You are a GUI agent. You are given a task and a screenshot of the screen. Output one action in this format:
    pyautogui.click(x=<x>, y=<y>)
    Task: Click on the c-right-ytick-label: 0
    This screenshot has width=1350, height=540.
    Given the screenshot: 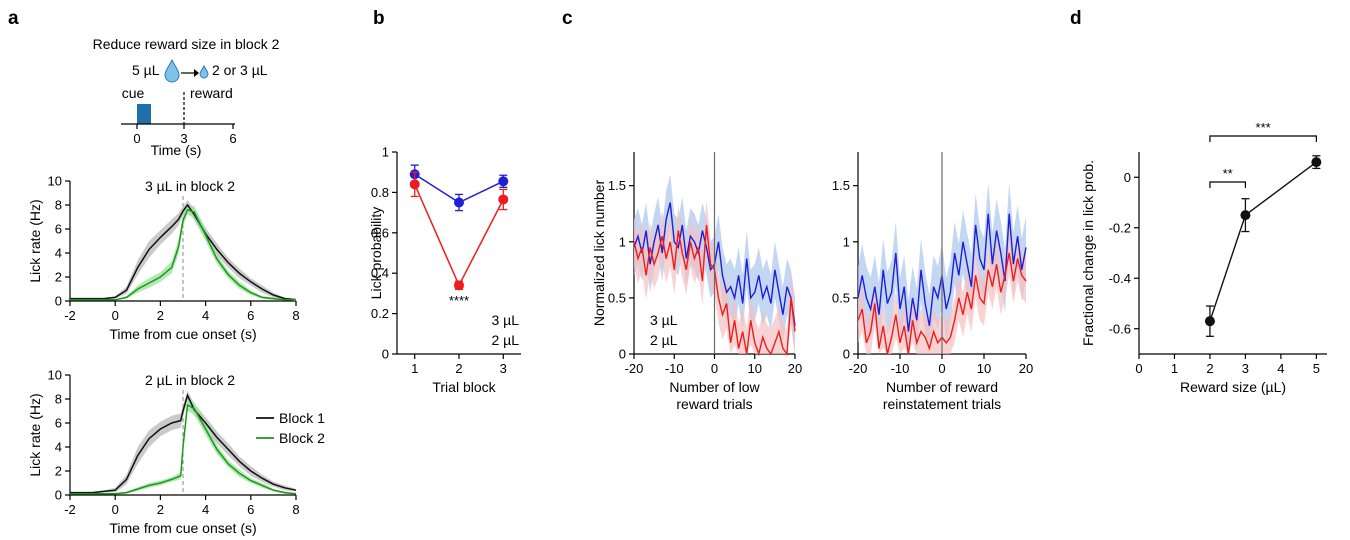 What is the action you would take?
    pyautogui.click(x=846, y=354)
    